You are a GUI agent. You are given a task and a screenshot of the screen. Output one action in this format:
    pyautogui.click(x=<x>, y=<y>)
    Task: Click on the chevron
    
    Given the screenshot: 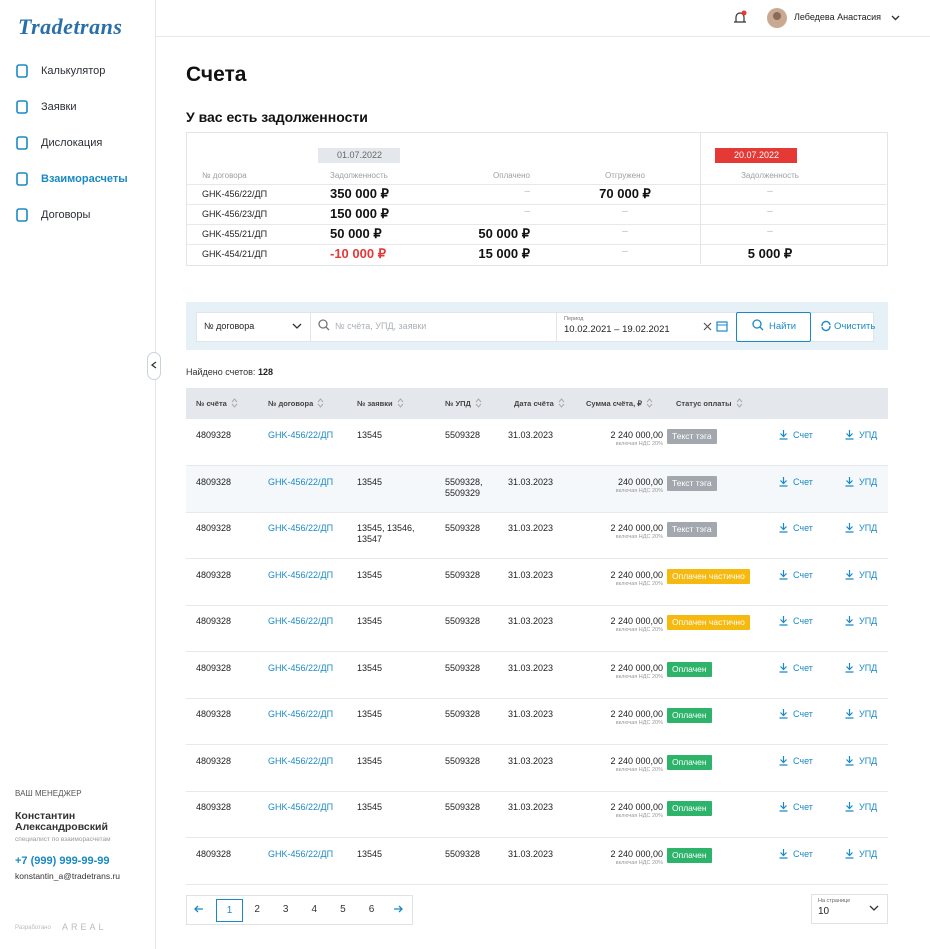 What is the action you would take?
    pyautogui.click(x=154, y=365)
    